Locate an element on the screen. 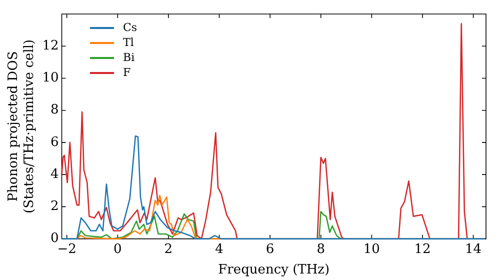  y-tick-label: 12 is located at coordinates (50, 46).